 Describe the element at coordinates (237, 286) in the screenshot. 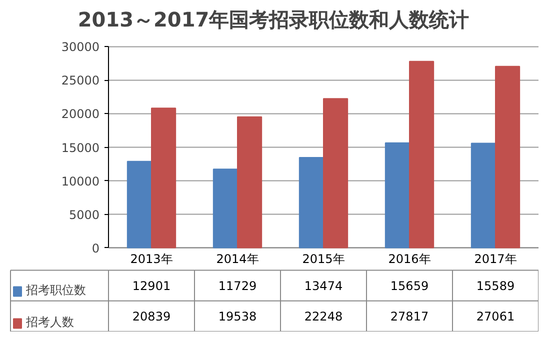

I see `data-label: 11729` at that location.